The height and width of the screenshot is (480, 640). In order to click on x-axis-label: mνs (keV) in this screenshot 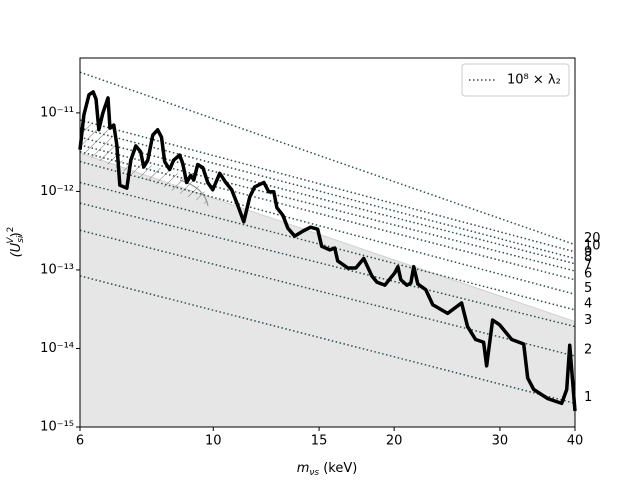, I will do `click(327, 469)`.